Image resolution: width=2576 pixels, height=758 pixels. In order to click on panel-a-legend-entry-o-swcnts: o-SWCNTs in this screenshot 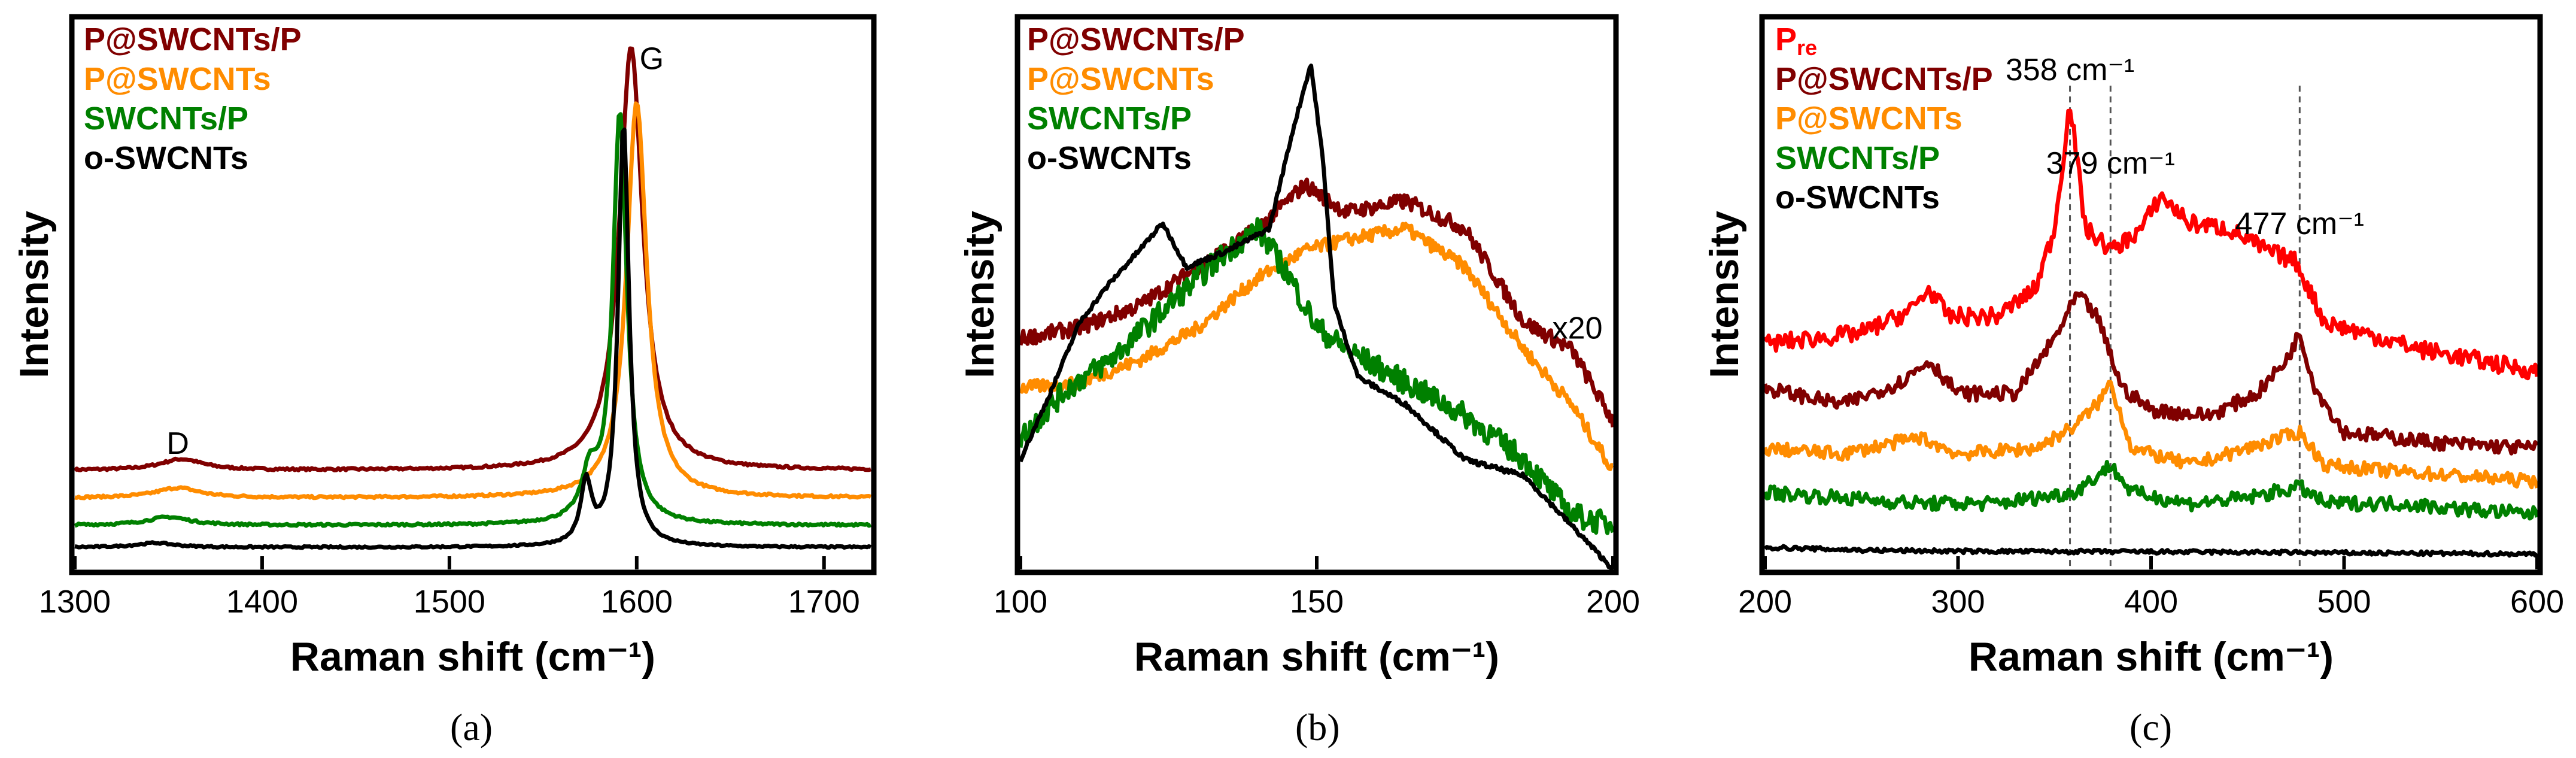, I will do `click(166, 158)`.